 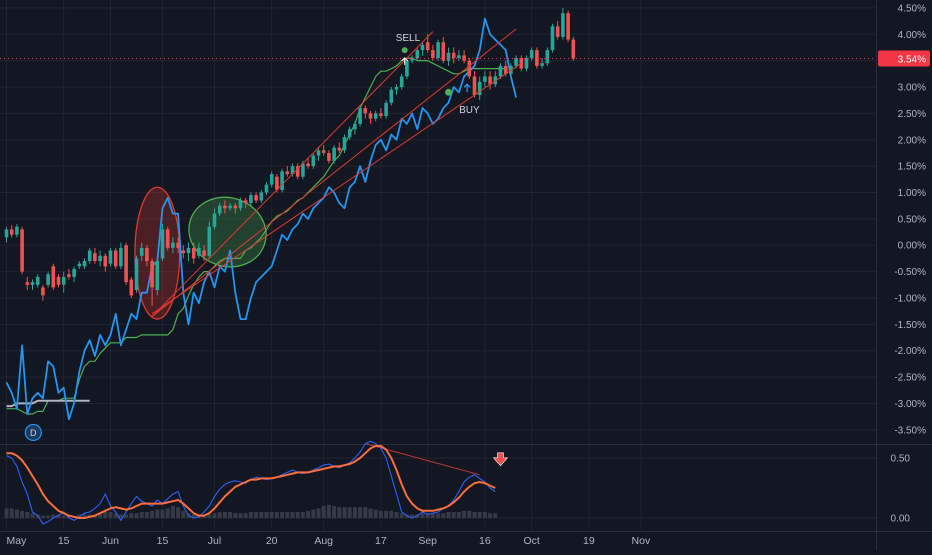 I want to click on oscillator-orange-line, so click(x=251, y=482).